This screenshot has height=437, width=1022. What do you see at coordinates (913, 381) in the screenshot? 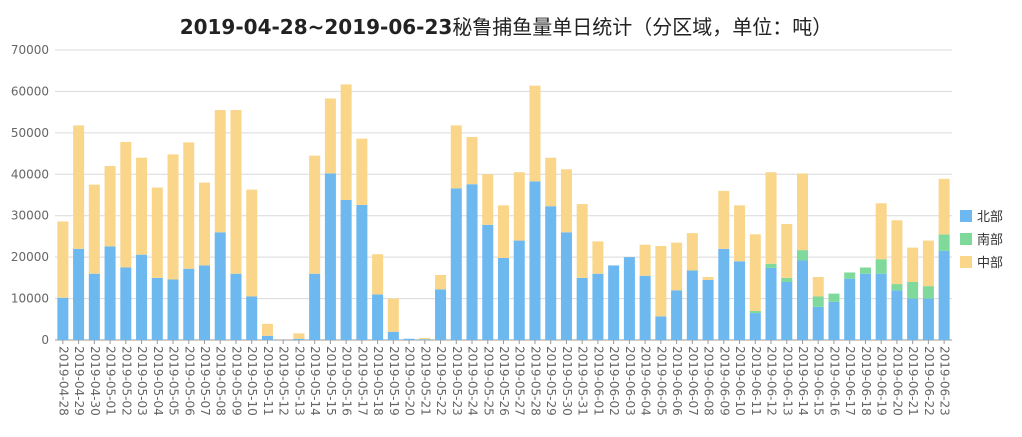
I see `x-tick-label: 2019-06-21` at bounding box center [913, 381].